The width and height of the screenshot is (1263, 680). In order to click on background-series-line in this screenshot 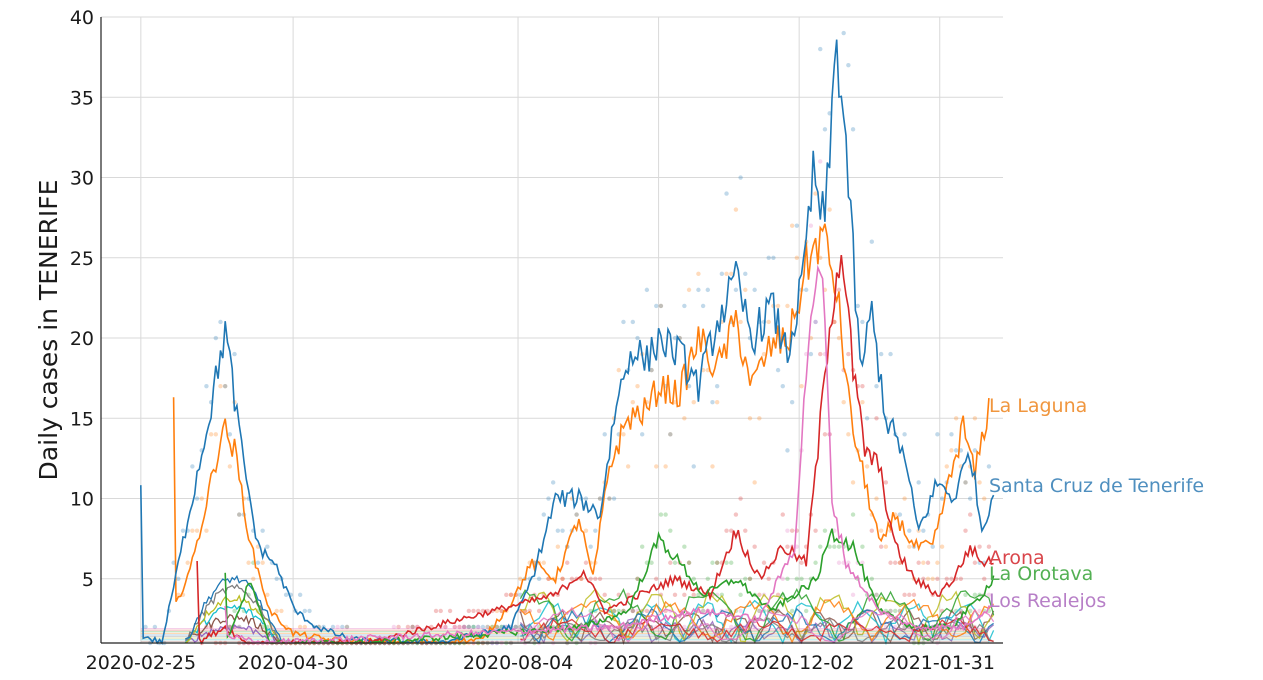, I will do `click(233, 628)`.